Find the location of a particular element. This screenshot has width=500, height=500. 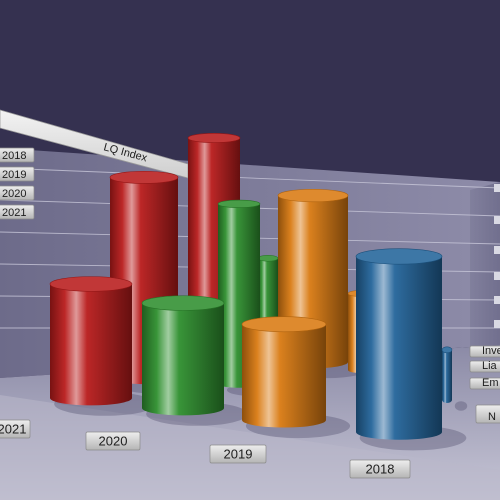

right-label-text: Lia is located at coordinates (490, 366).